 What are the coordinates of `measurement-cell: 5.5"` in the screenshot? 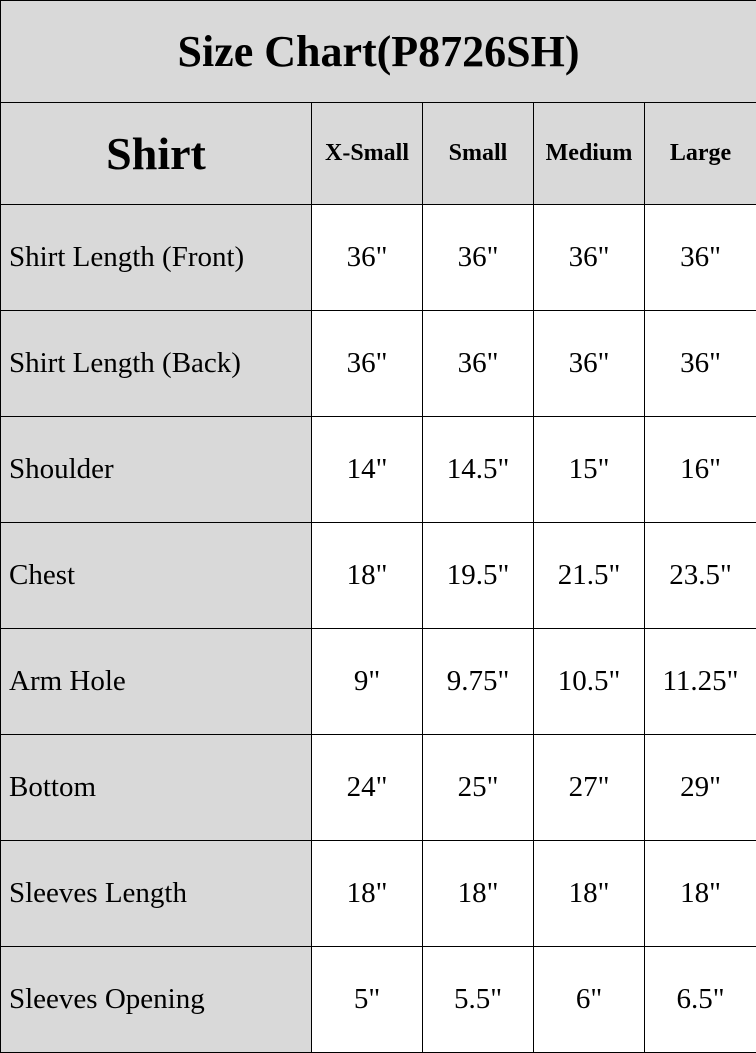 It's located at (478, 1000).